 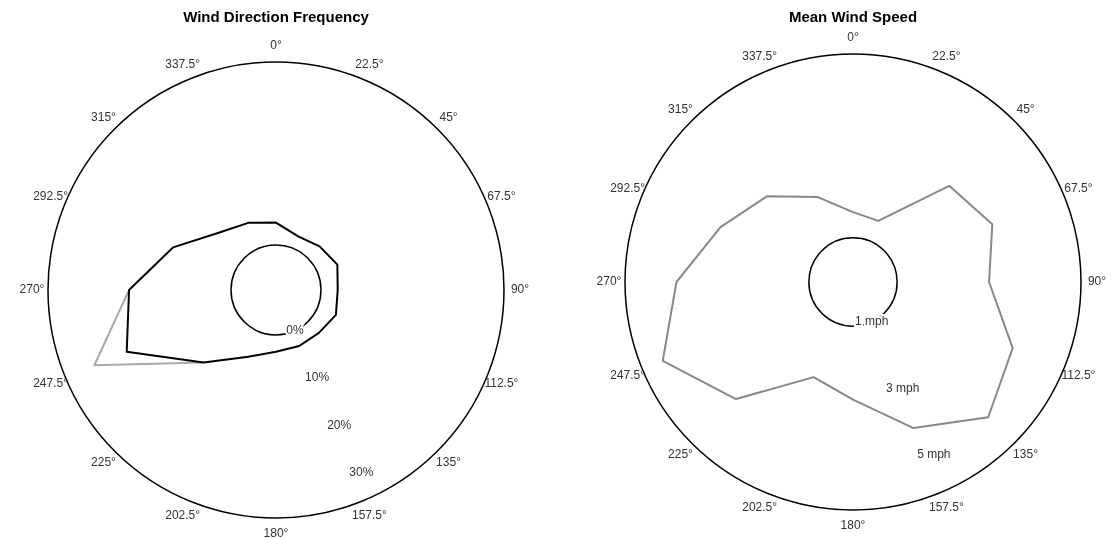 What do you see at coordinates (317, 377) in the screenshot?
I see `y-tick-label: 10%` at bounding box center [317, 377].